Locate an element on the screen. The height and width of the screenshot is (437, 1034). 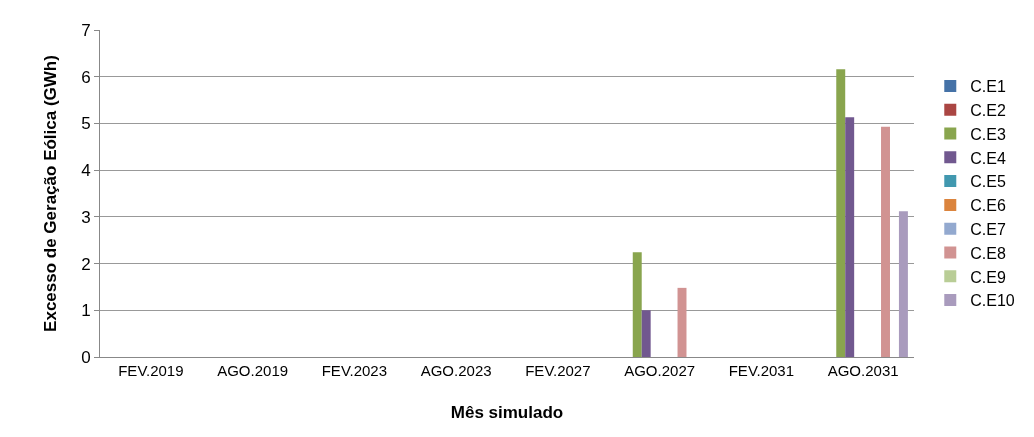
x-axis-title: Mês simulado is located at coordinates (507, 412).